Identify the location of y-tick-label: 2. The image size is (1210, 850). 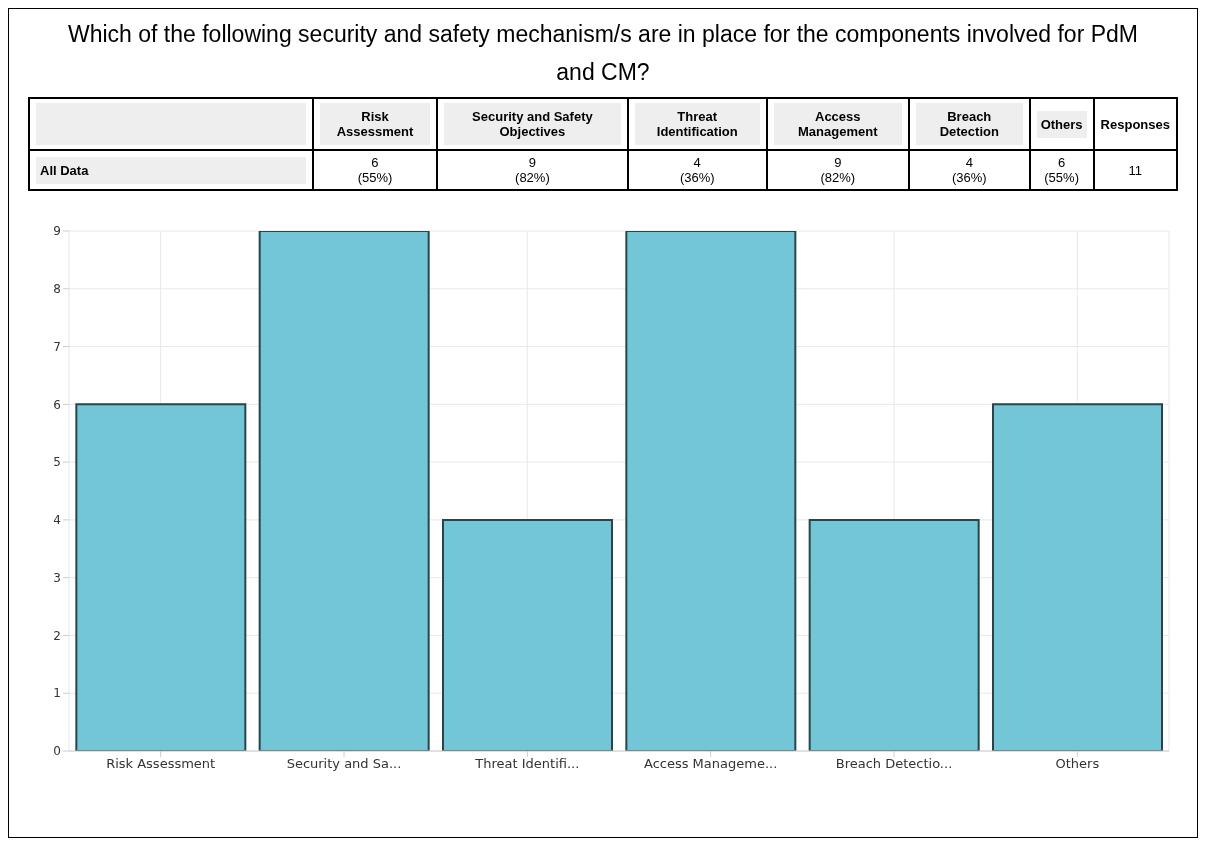
(57, 635).